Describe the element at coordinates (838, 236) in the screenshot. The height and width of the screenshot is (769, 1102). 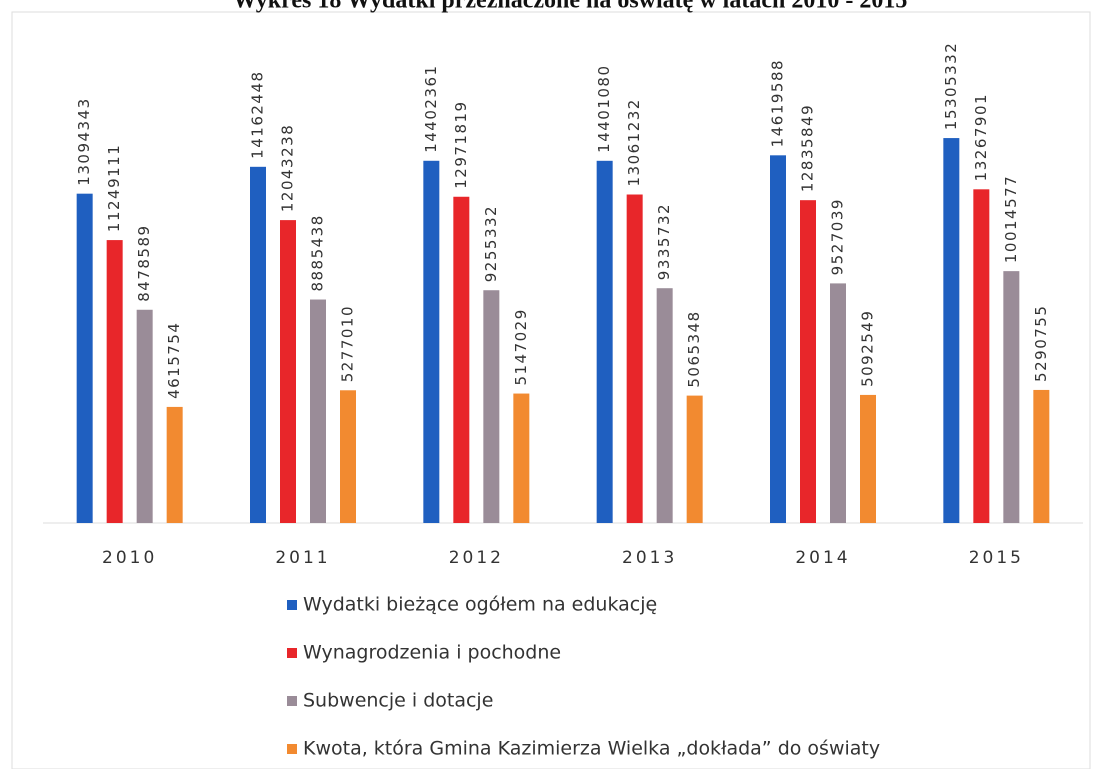
I see `value-label: 9527039` at that location.